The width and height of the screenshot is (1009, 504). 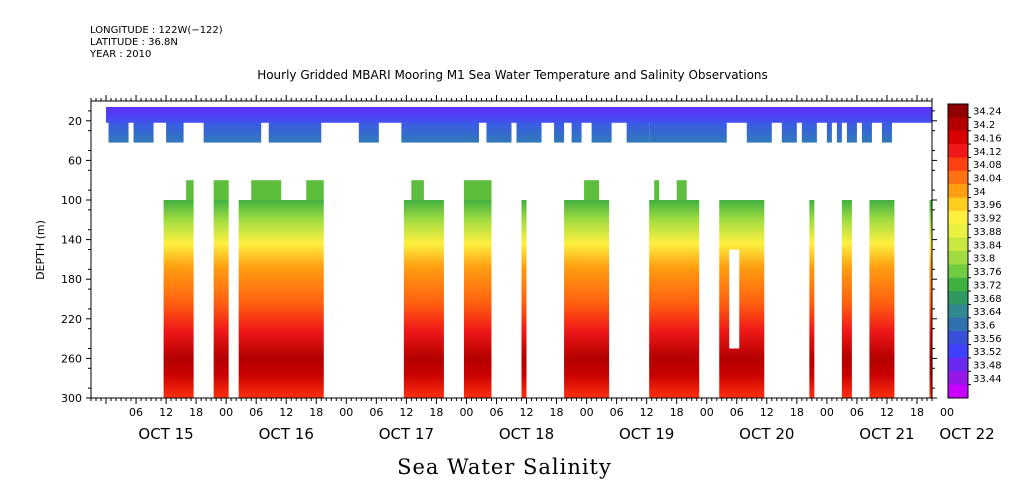 What do you see at coordinates (987, 165) in the screenshot?
I see `colorbar-label: 34.08` at bounding box center [987, 165].